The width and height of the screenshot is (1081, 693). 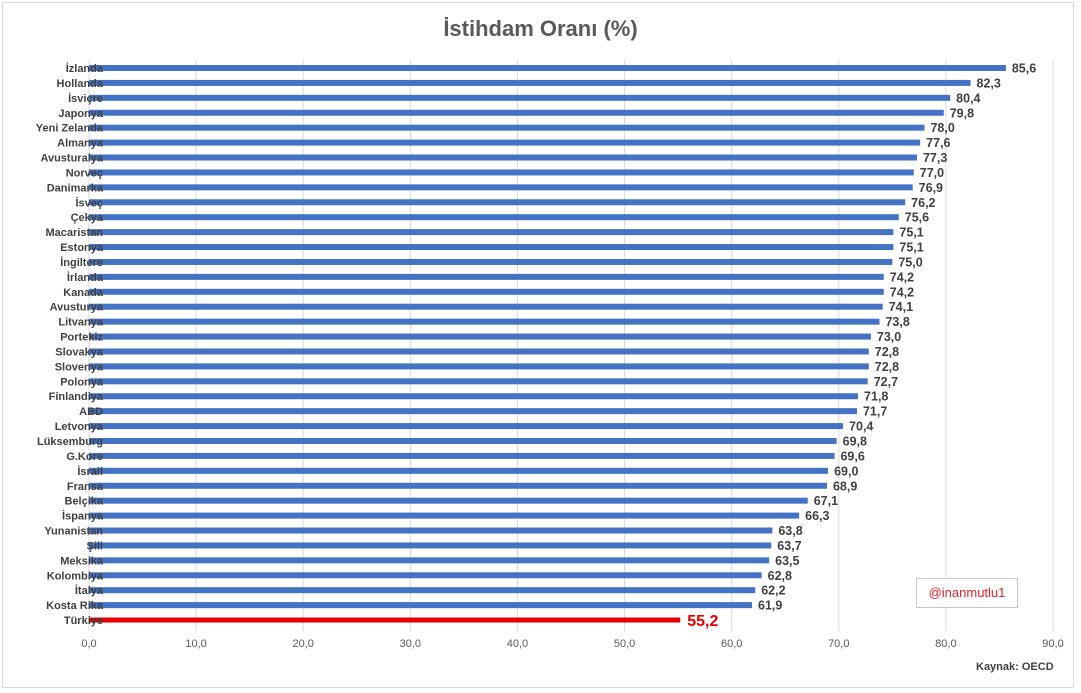 What do you see at coordinates (385, 620) in the screenshot?
I see `bar-highlight` at bounding box center [385, 620].